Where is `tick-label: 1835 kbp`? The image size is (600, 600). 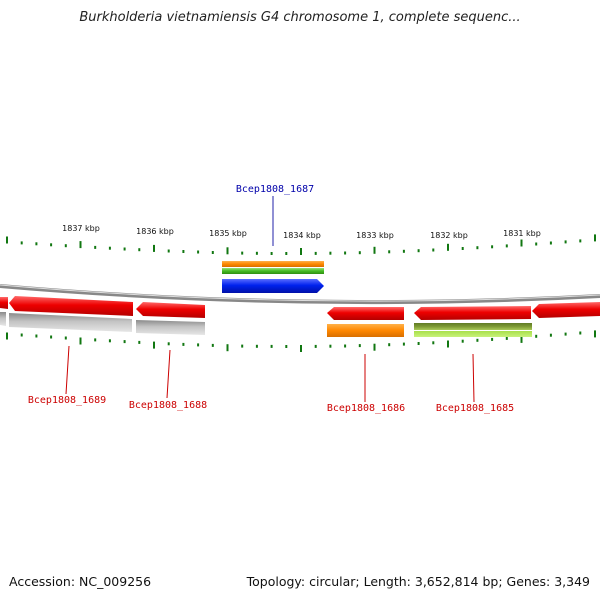
tick-label: 1835 kbp is located at coordinates (228, 233).